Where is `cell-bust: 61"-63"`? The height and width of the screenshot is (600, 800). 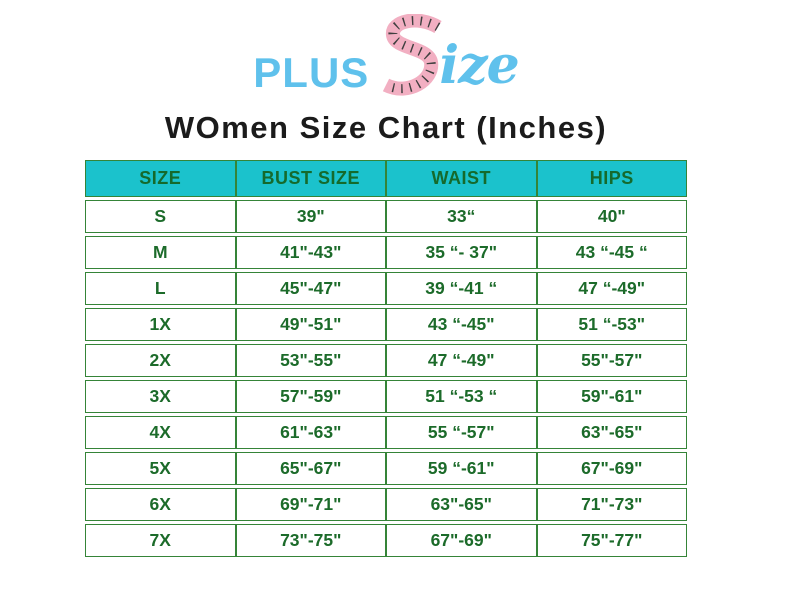
cell-bust: 61"-63" is located at coordinates (310, 432).